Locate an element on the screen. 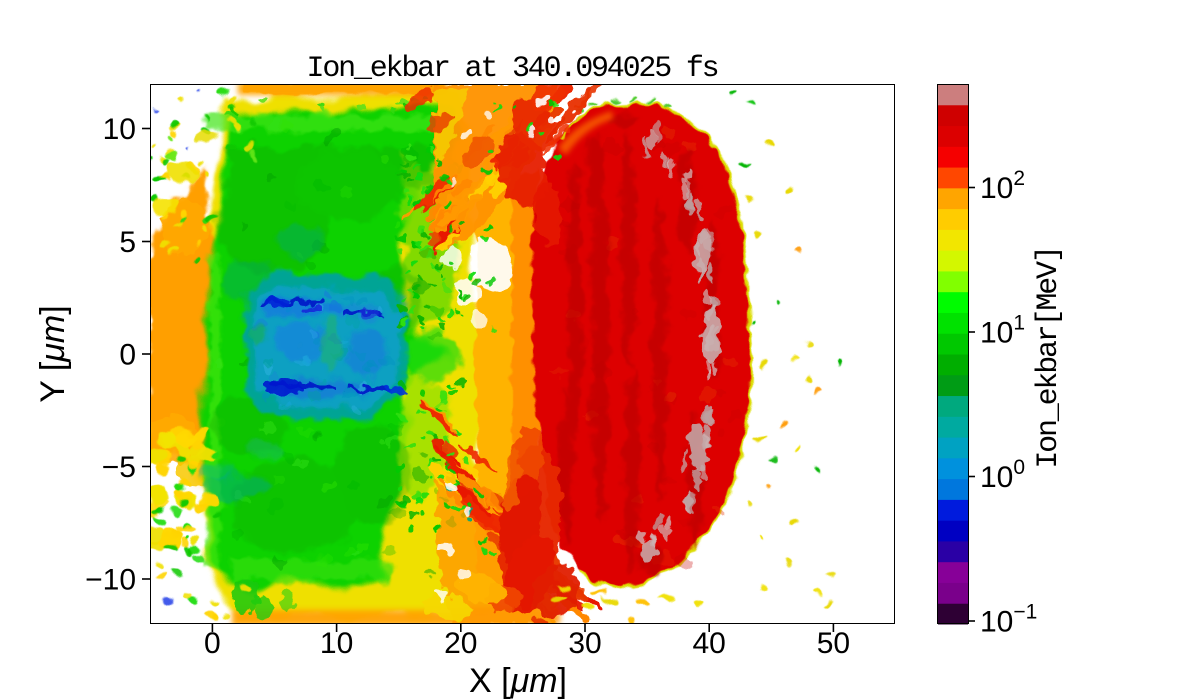 The height and width of the screenshot is (700, 1200). svg-text: 10¹ is located at coordinates (1002, 331).